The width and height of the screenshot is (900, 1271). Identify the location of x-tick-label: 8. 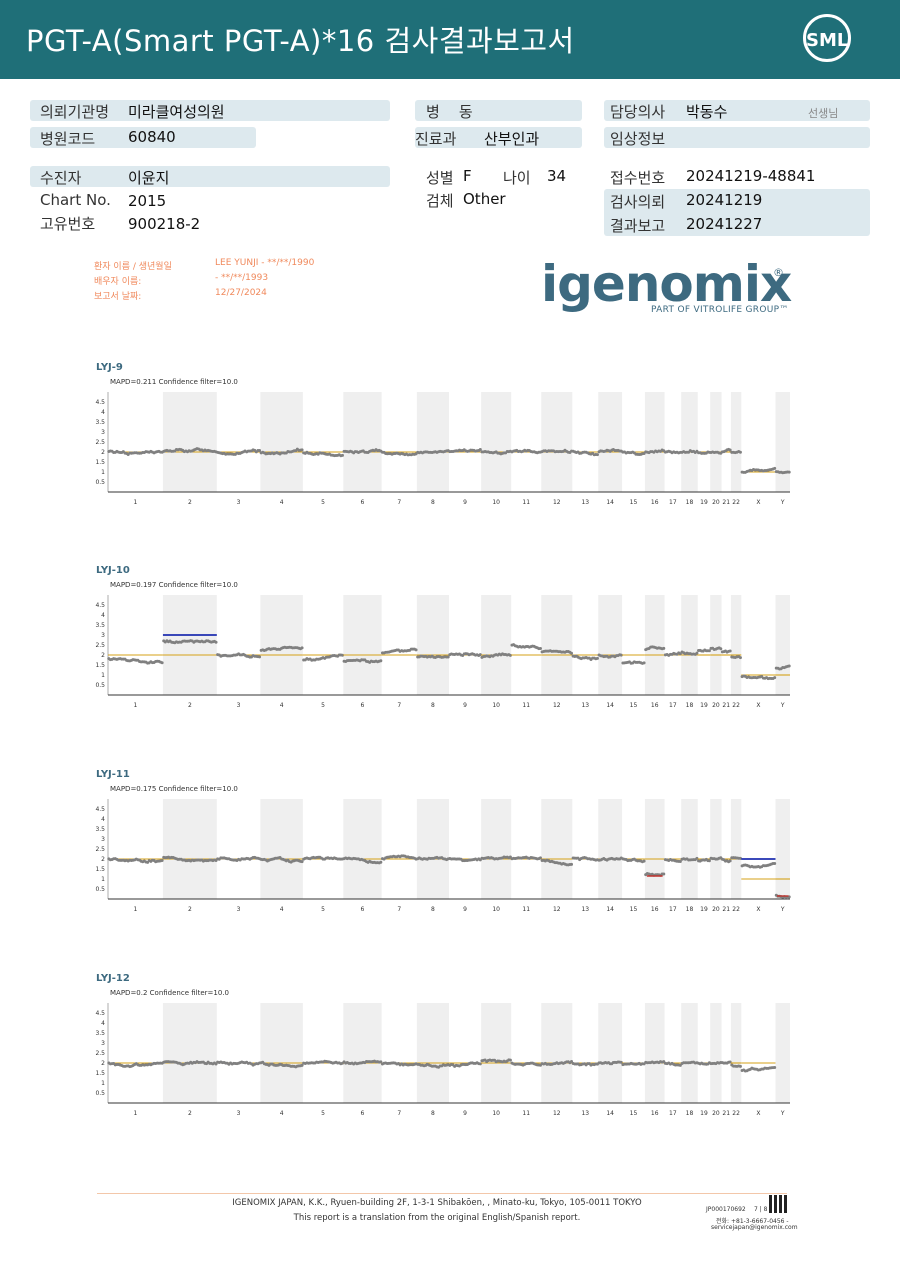
(433, 705).